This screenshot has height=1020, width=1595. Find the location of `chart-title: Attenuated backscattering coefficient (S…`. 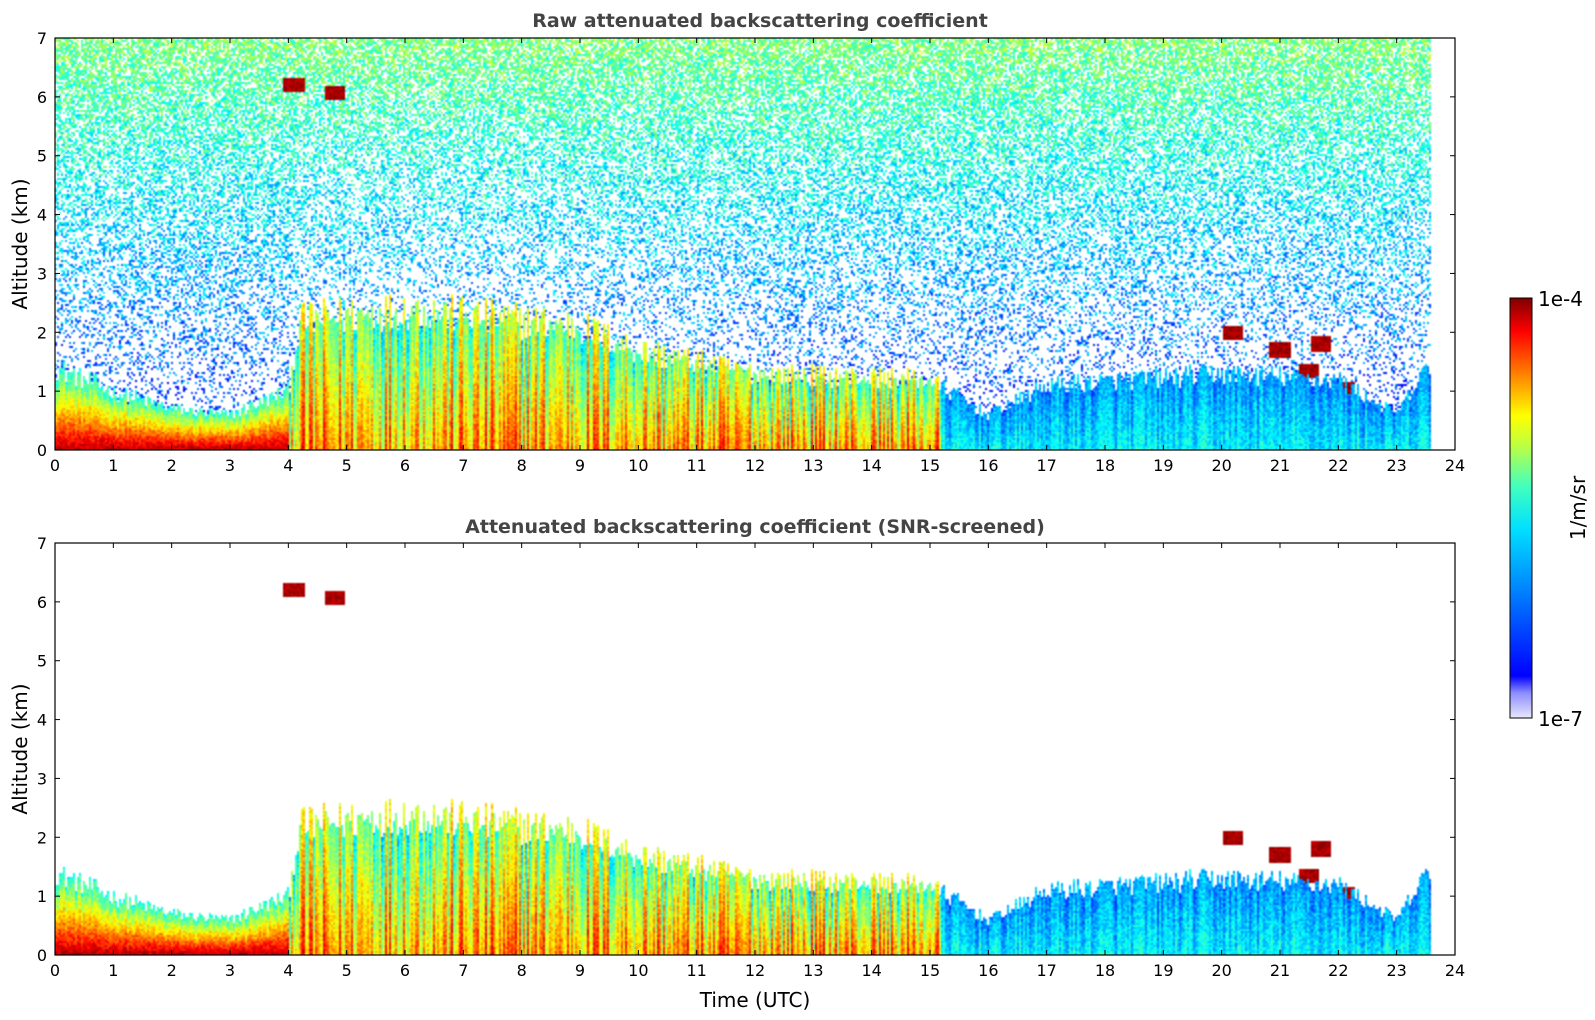

chart-title: Attenuated backscattering coefficient (S… is located at coordinates (755, 527).